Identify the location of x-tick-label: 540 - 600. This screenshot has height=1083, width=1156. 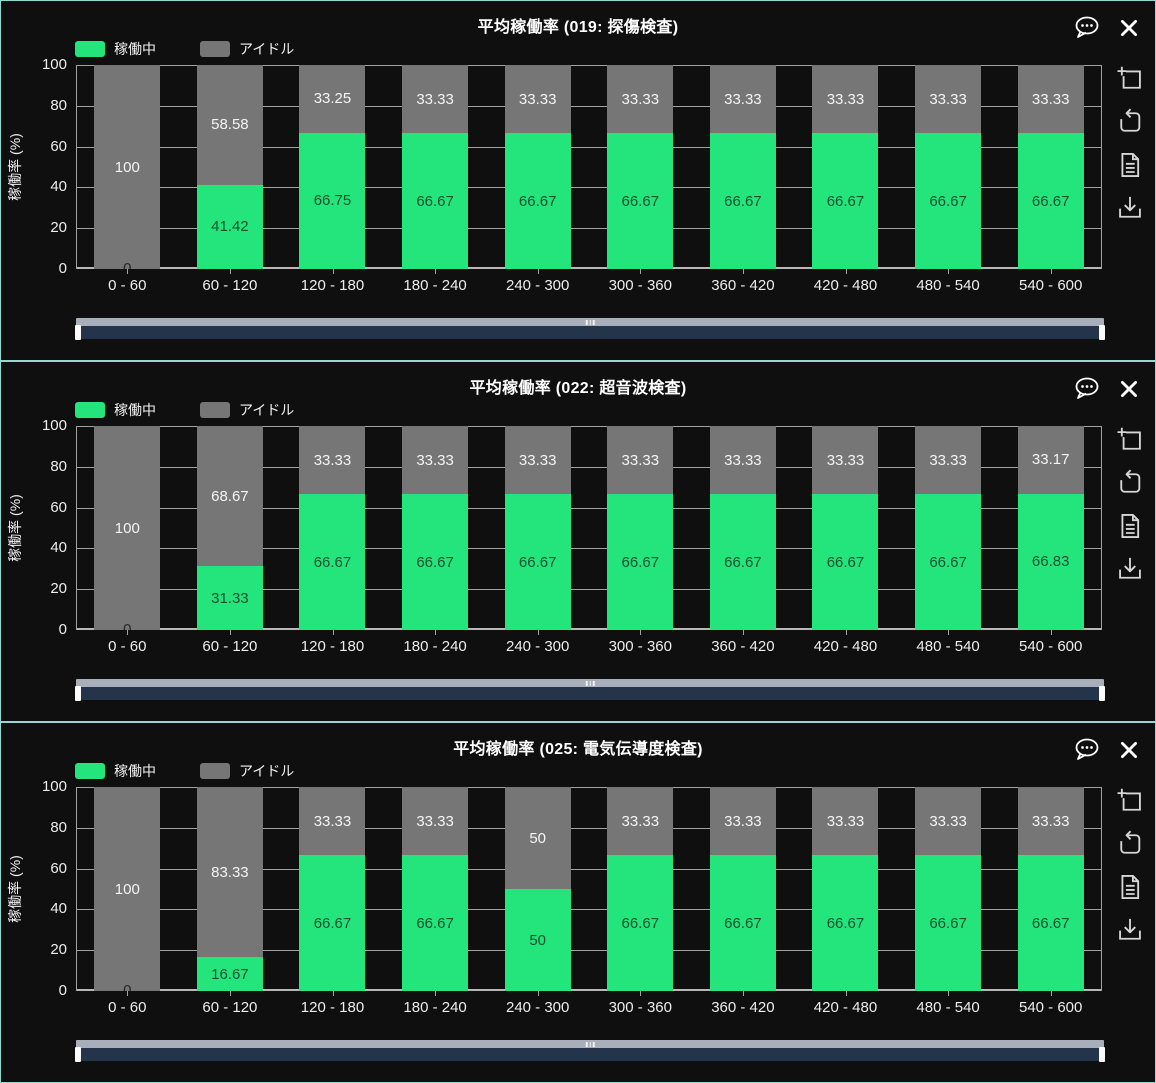
(1050, 285).